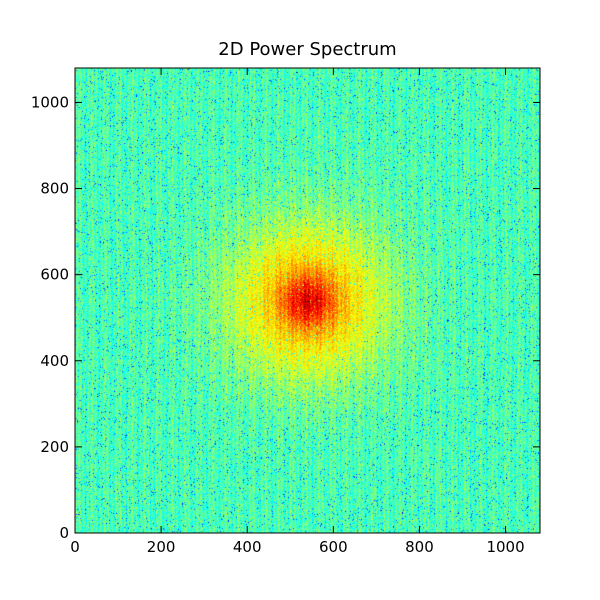 The image size is (600, 600). Describe the element at coordinates (54, 361) in the screenshot. I see `y-tick-label: 400` at that location.